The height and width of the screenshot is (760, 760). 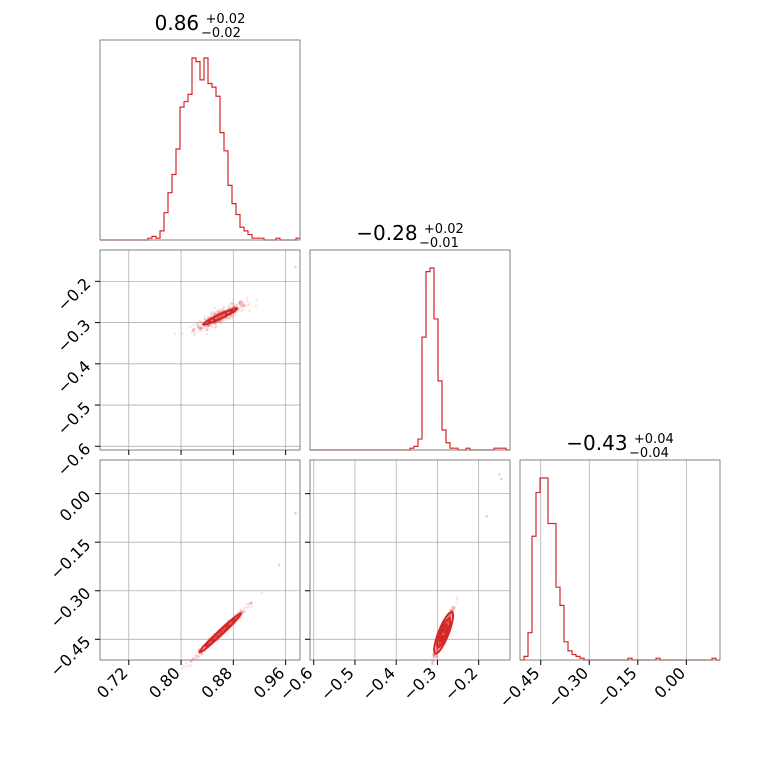 I want to click on y-tick-label: −0.5, so click(x=73, y=418).